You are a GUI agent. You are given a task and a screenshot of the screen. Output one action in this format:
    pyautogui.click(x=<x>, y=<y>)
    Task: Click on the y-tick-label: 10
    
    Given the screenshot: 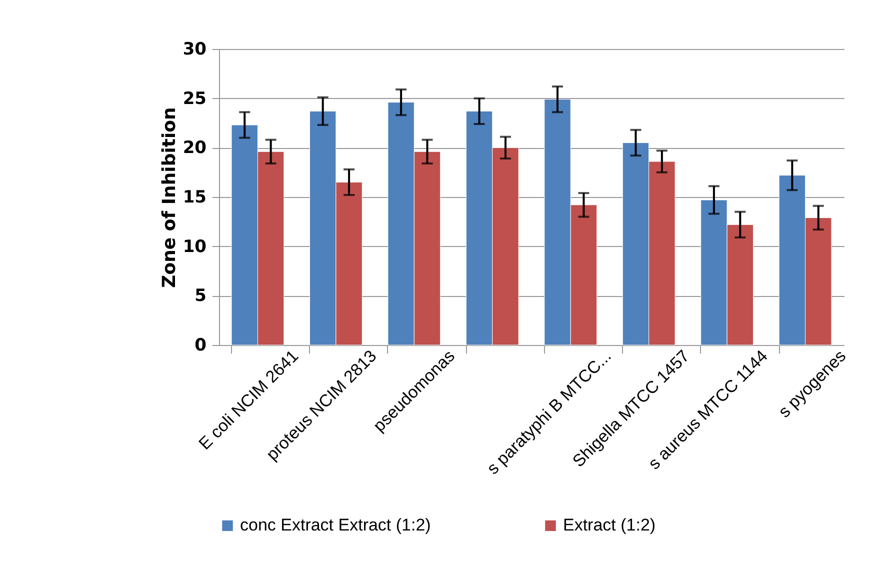 What is the action you would take?
    pyautogui.click(x=194, y=246)
    